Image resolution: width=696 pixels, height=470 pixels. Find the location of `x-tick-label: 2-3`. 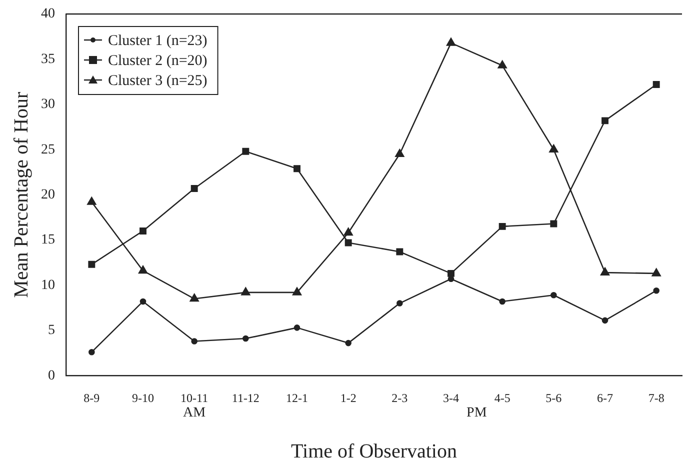

x-tick-label: 2-3 is located at coordinates (400, 397).